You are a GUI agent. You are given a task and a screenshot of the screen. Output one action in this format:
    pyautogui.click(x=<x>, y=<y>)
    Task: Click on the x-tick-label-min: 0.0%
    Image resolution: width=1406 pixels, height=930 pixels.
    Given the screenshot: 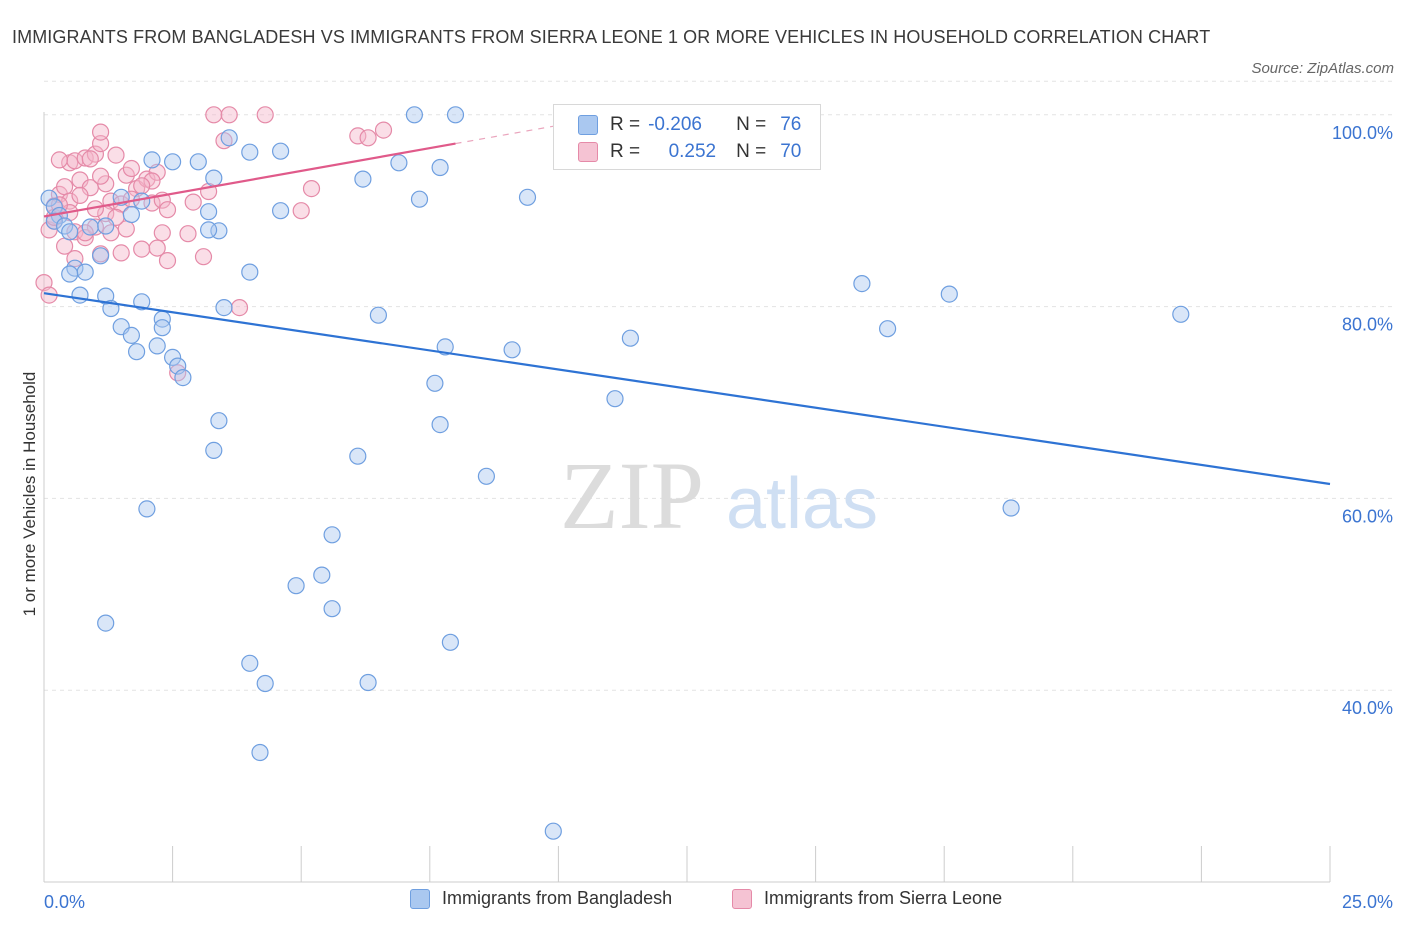 What is the action you would take?
    pyautogui.click(x=64, y=902)
    